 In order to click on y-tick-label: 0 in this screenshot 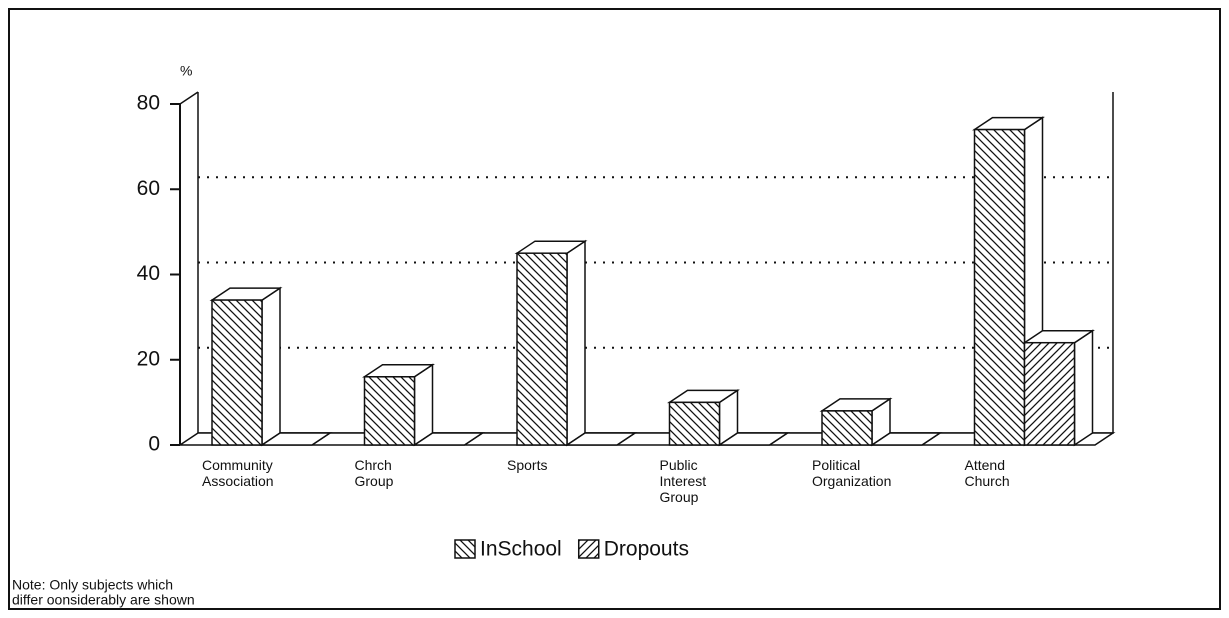, I will do `click(154, 444)`.